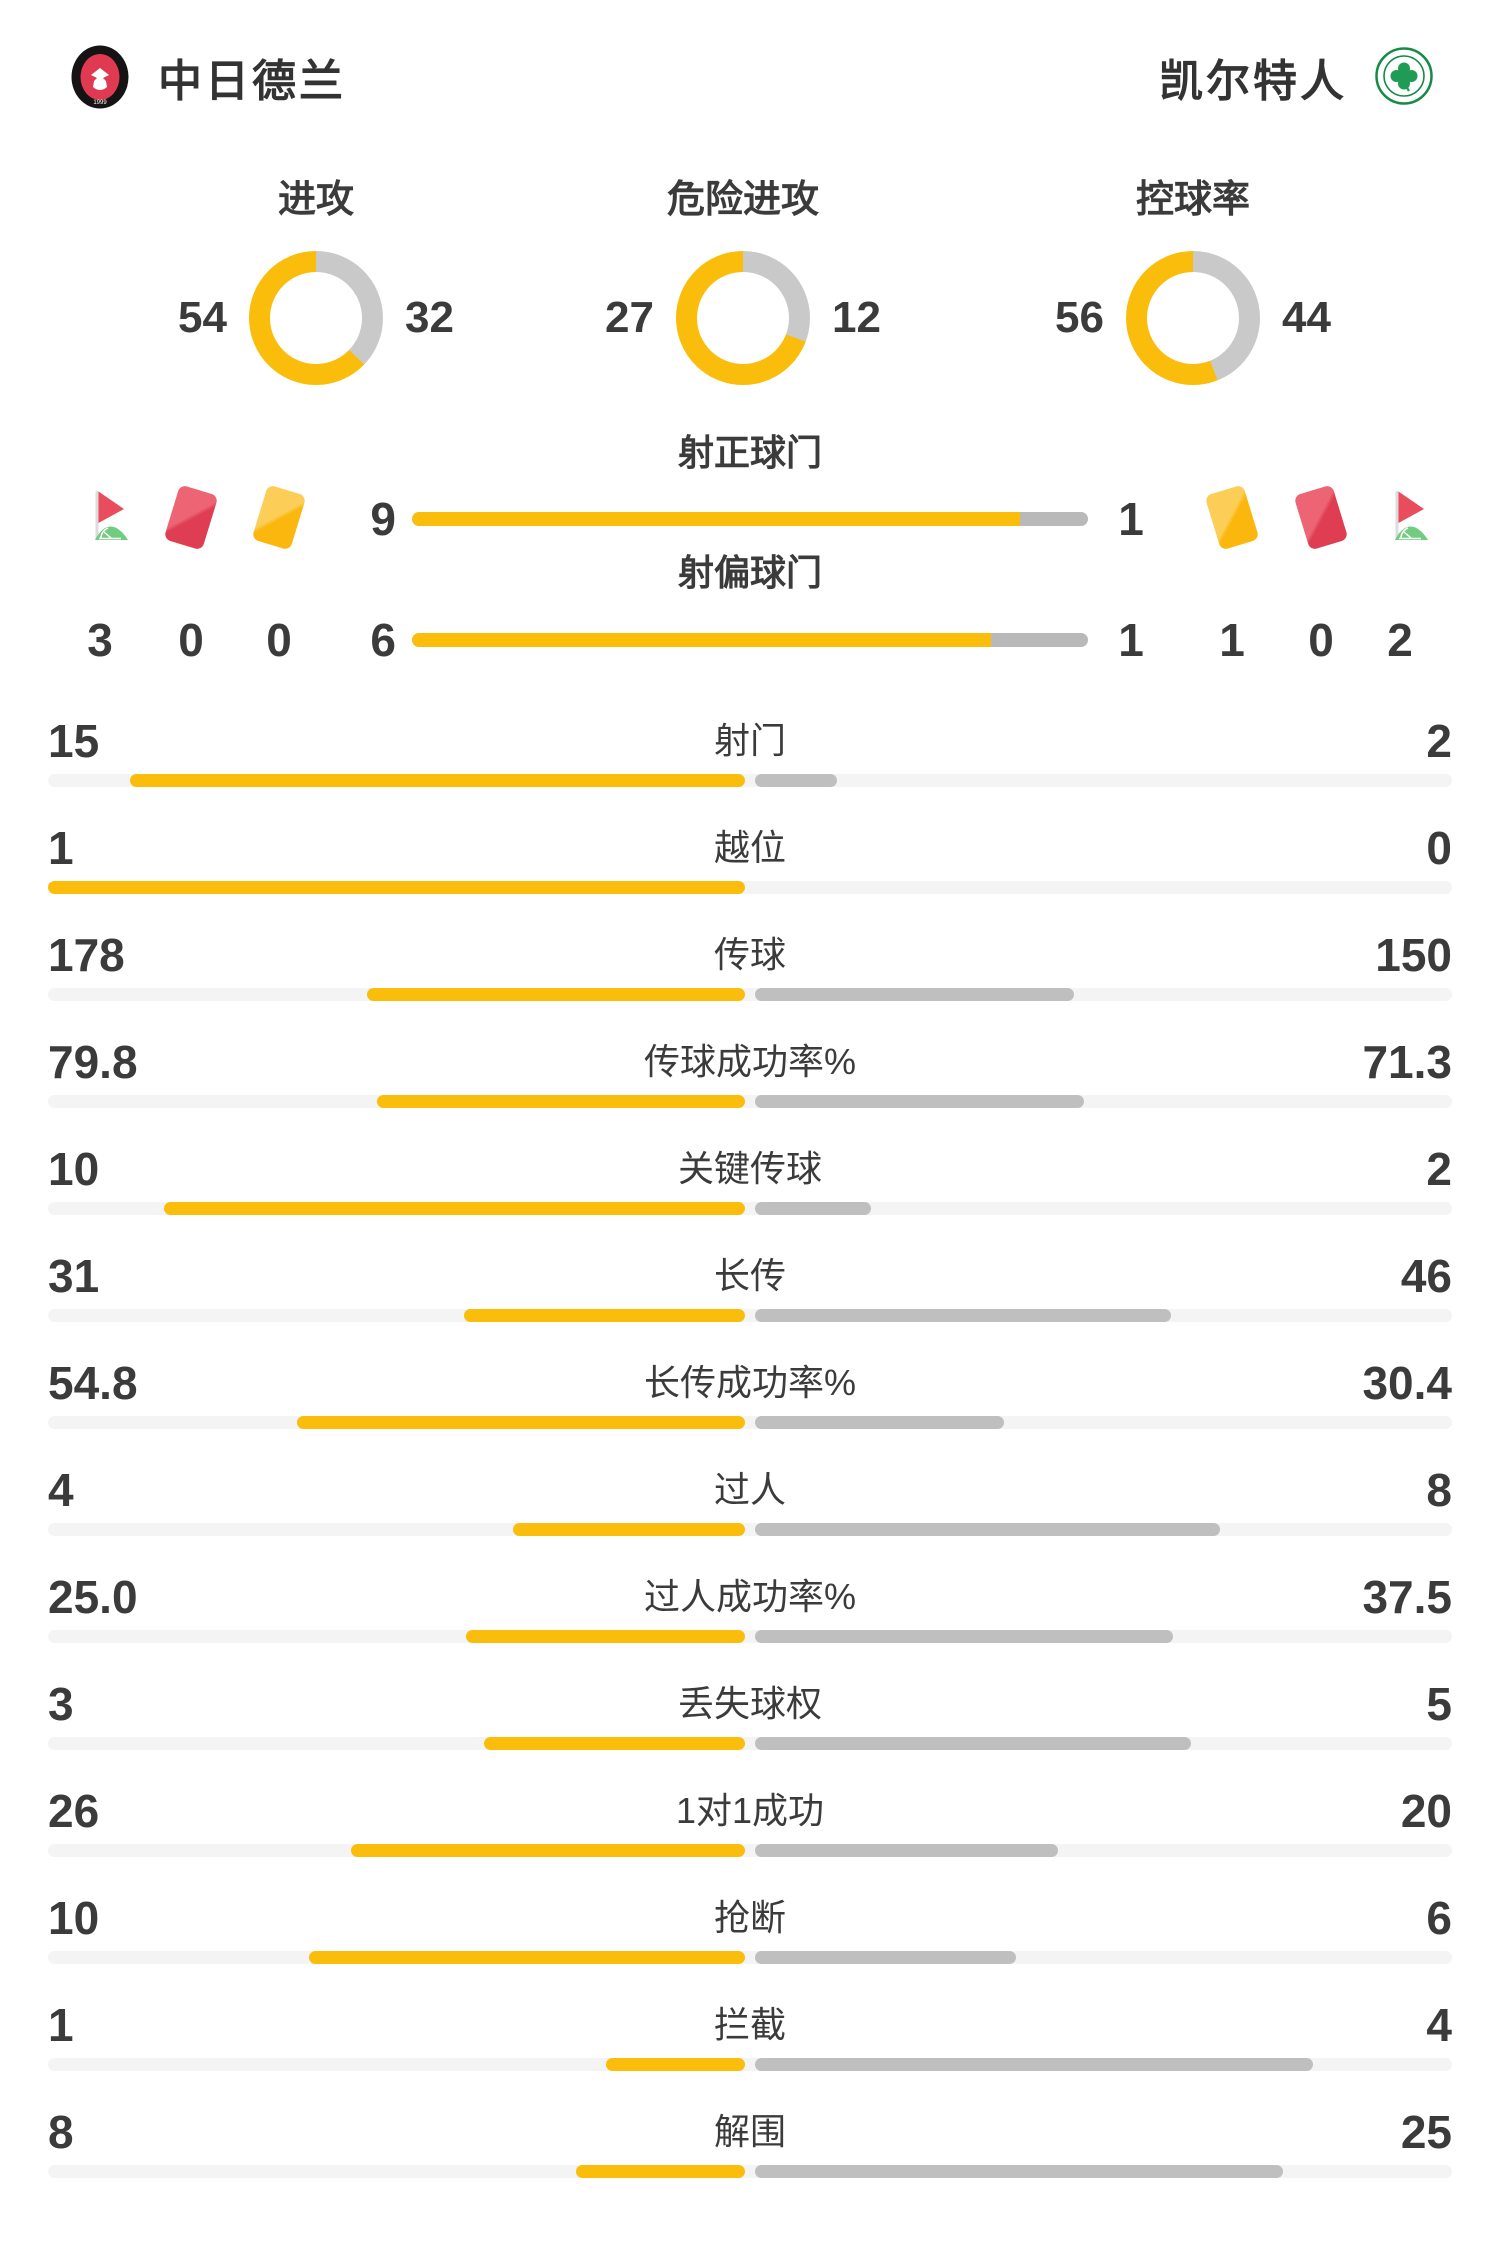 Image resolution: width=1500 pixels, height=2244 pixels. Describe the element at coordinates (749, 2131) in the screenshot. I see `stat-label: 解围` at that location.